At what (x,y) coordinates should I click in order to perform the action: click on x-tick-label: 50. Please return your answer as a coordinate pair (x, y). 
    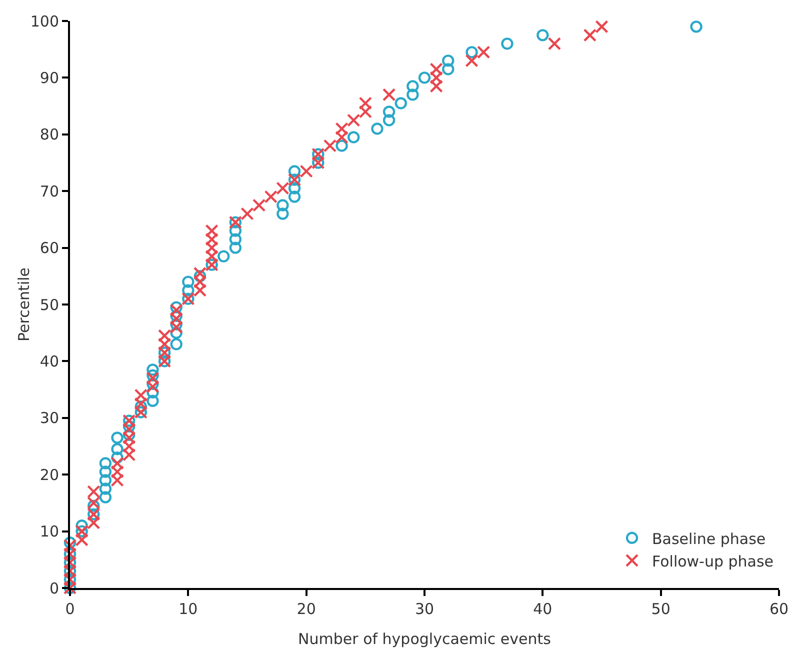
    Looking at the image, I should click on (660, 609).